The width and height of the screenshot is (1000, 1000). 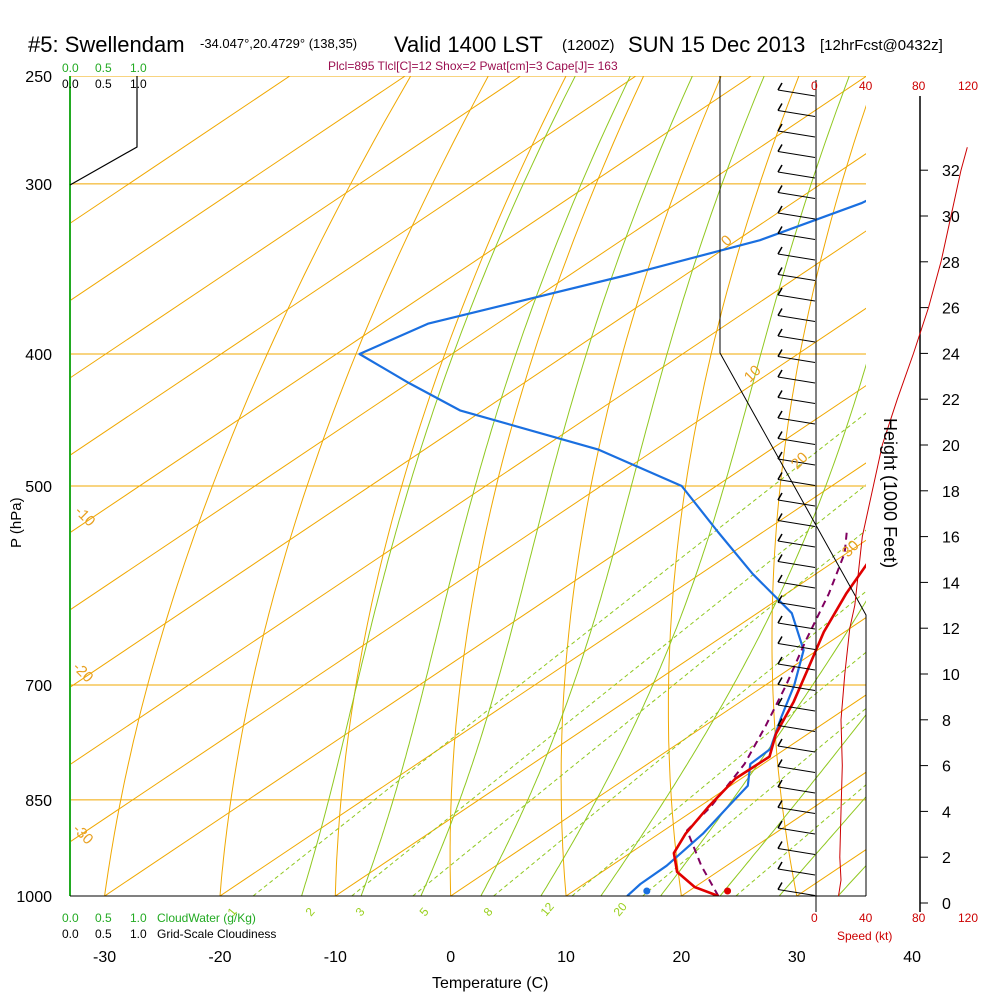 What do you see at coordinates (951, 217) in the screenshot?
I see `height-tick-label: 30` at bounding box center [951, 217].